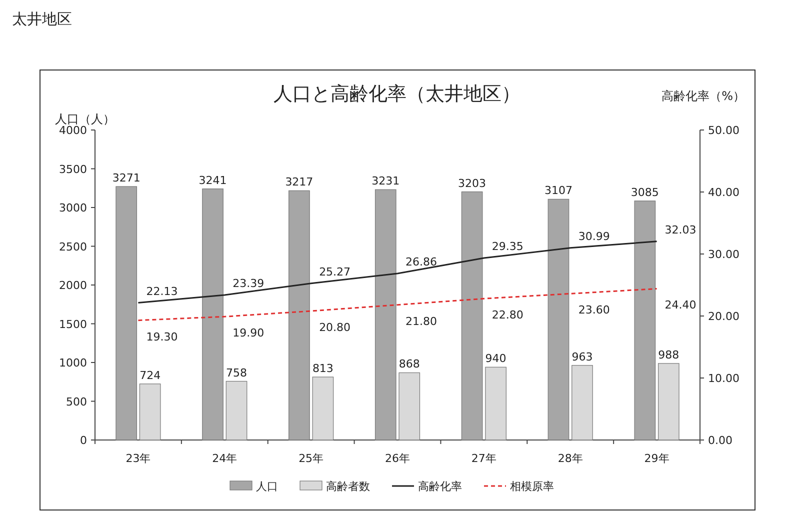 Image resolution: width=795 pixels, height=521 pixels. I want to click on data-label: 29.35, so click(508, 247).